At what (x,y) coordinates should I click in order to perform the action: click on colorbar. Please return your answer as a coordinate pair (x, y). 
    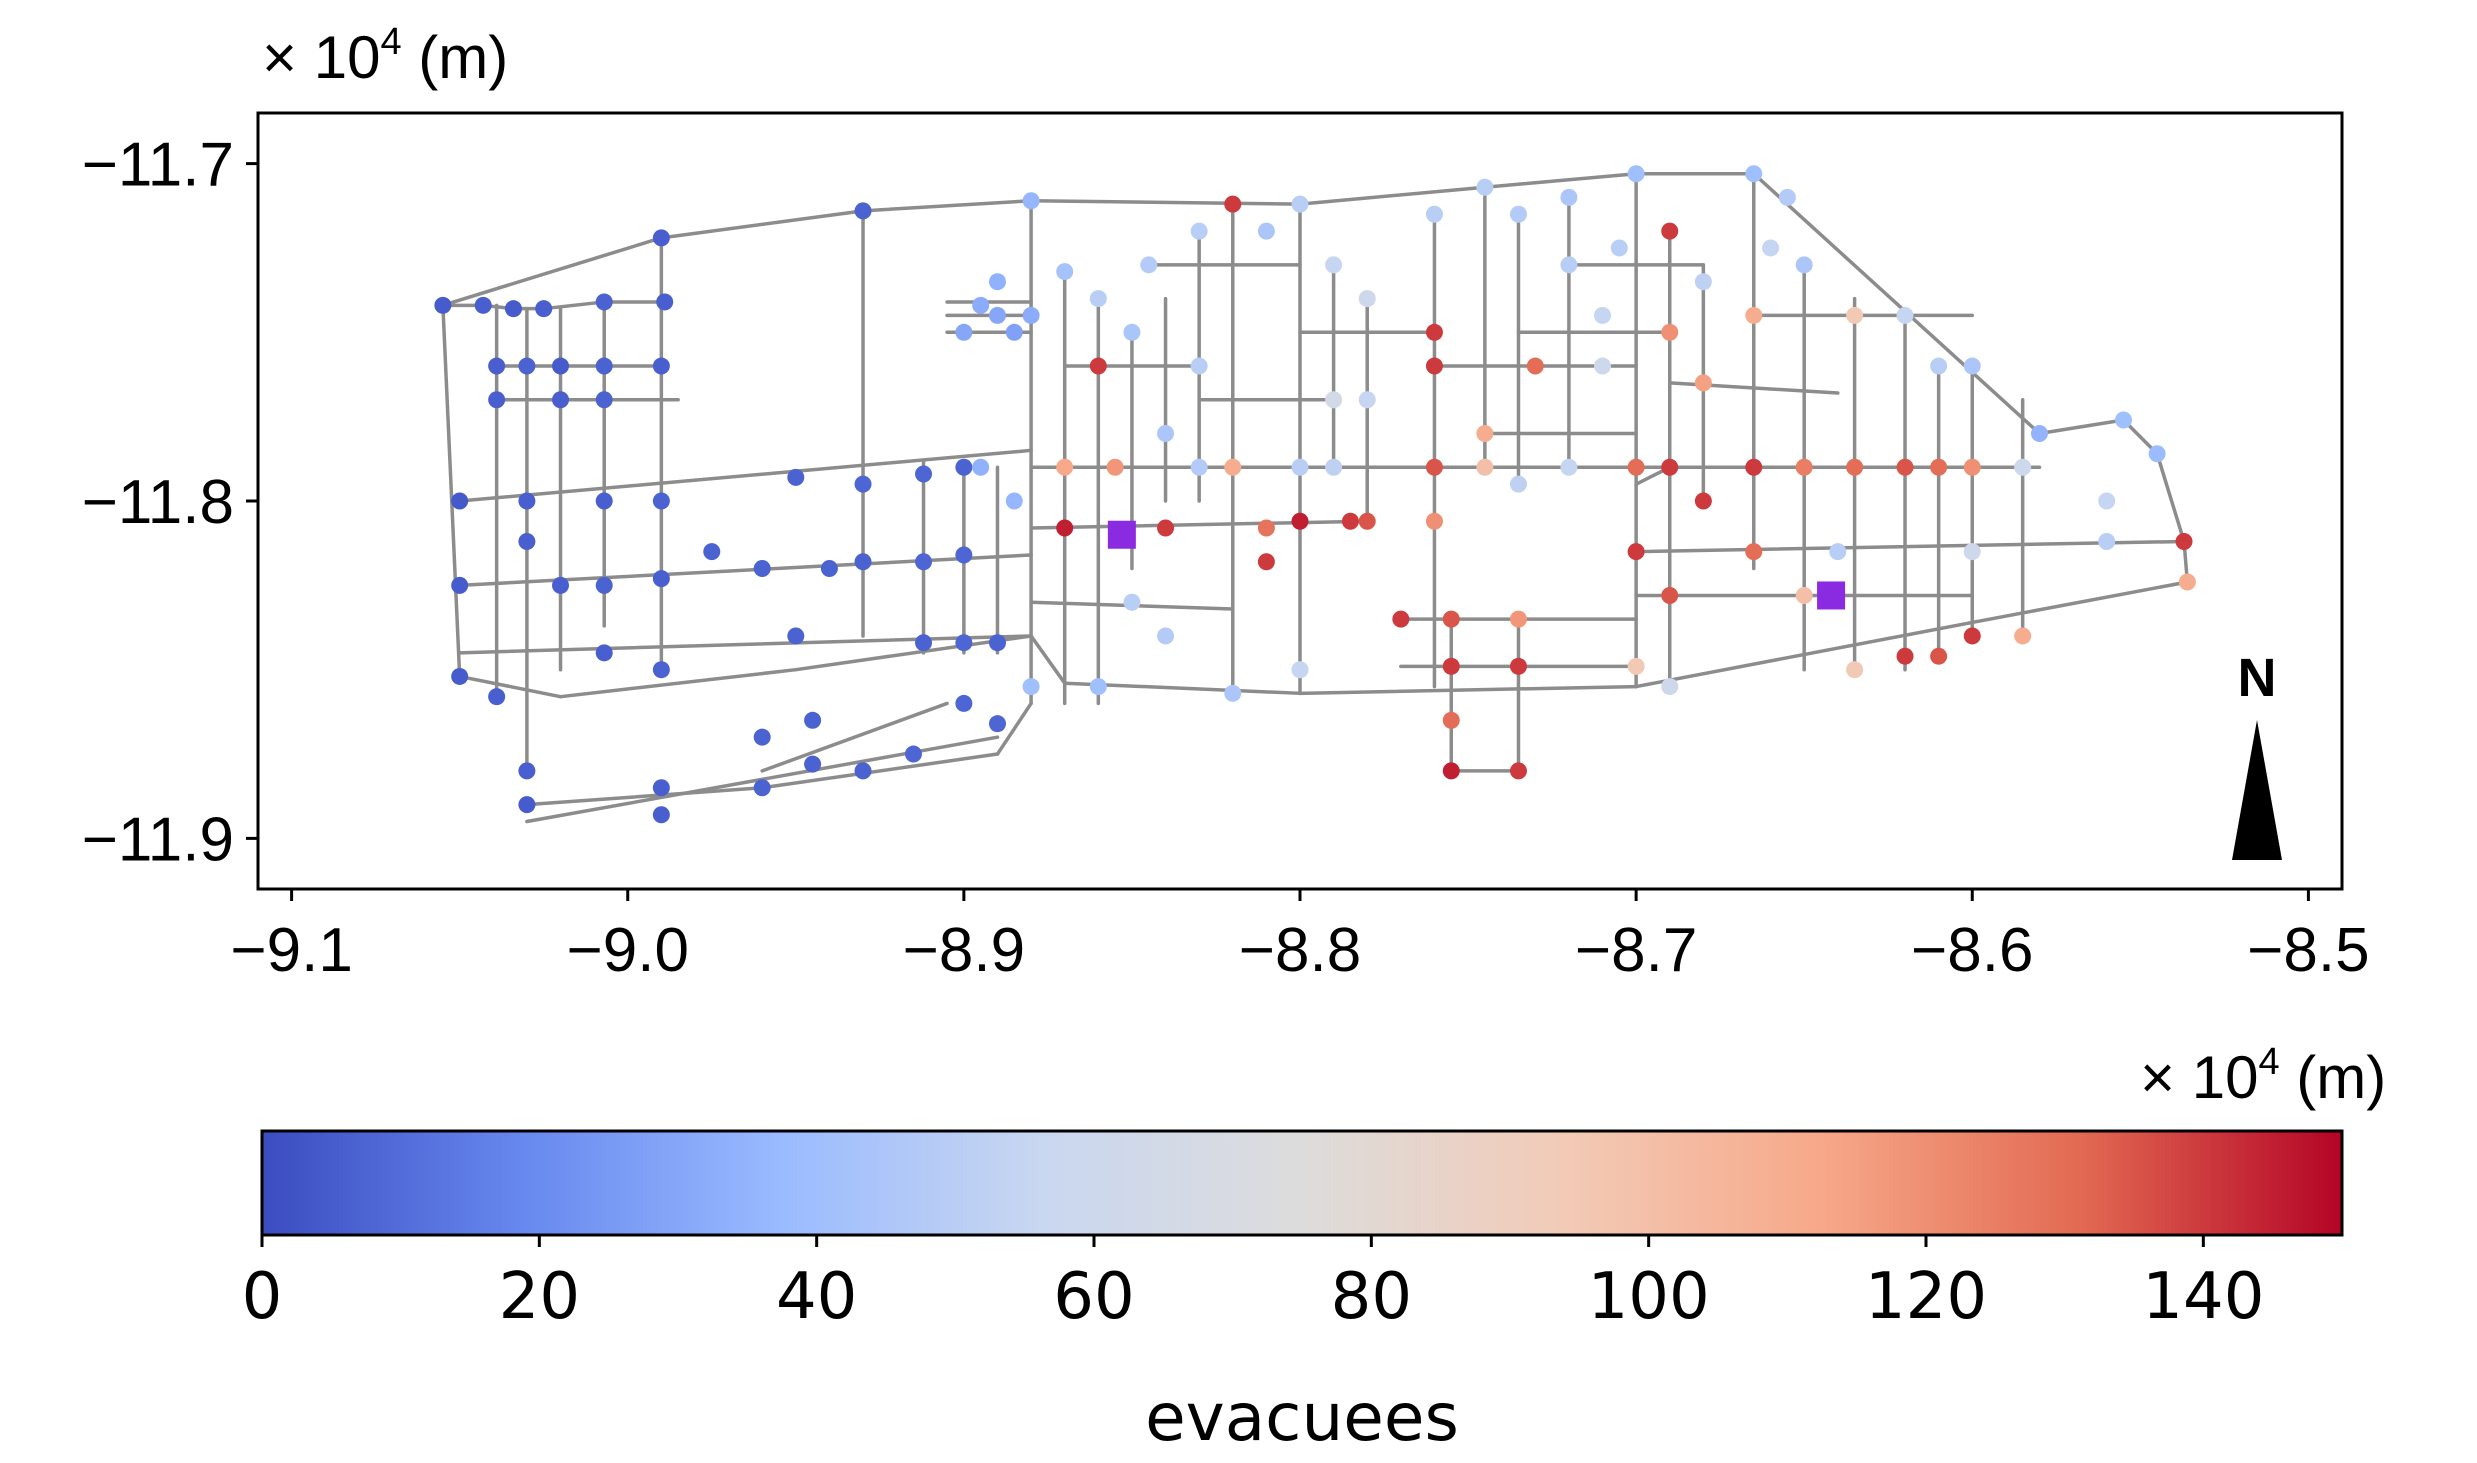
    Looking at the image, I should click on (1302, 1183).